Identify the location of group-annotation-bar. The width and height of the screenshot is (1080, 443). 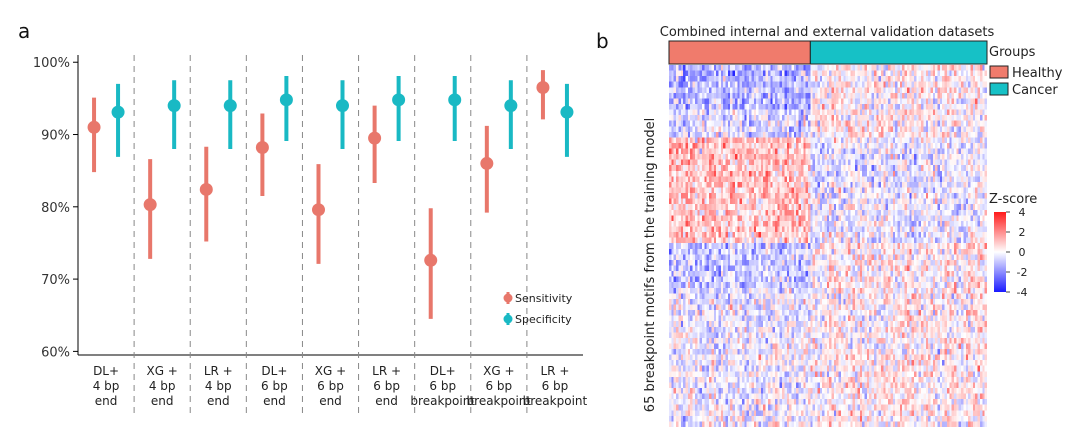
(828, 52).